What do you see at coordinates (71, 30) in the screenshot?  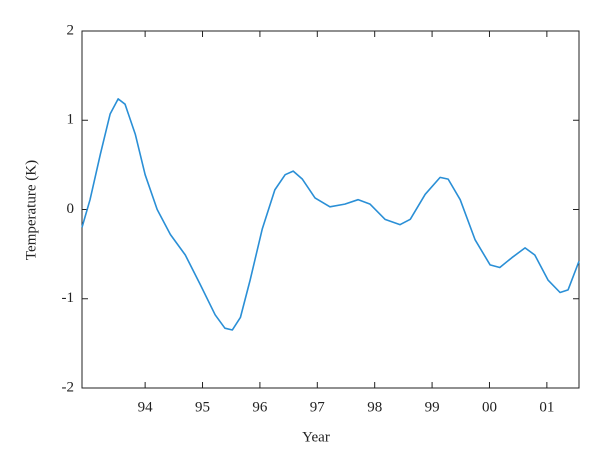 I see `y-tick-label: 2` at bounding box center [71, 30].